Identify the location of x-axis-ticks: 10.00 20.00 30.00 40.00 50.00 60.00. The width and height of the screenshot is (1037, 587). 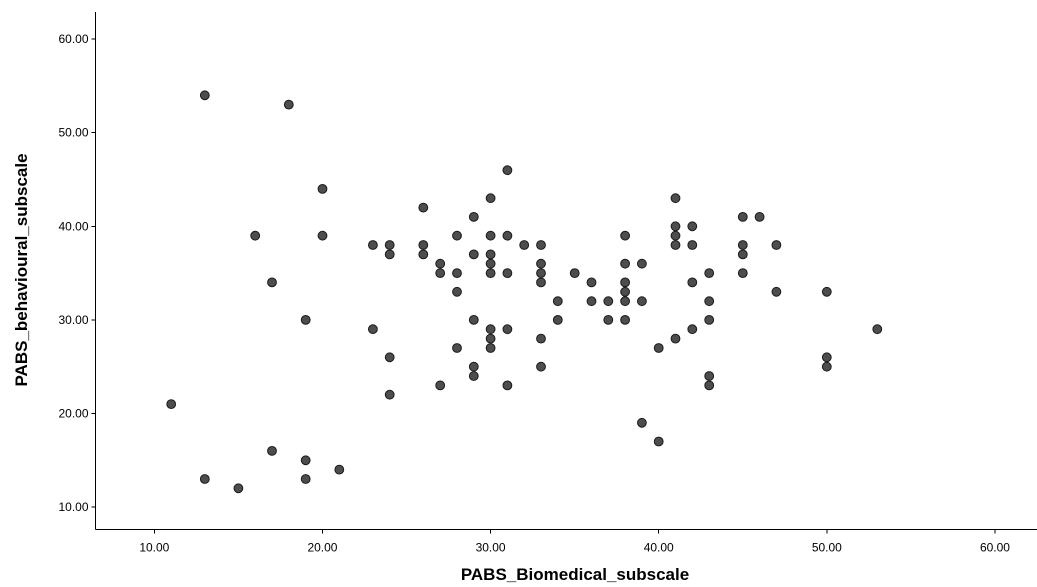
(574, 542).